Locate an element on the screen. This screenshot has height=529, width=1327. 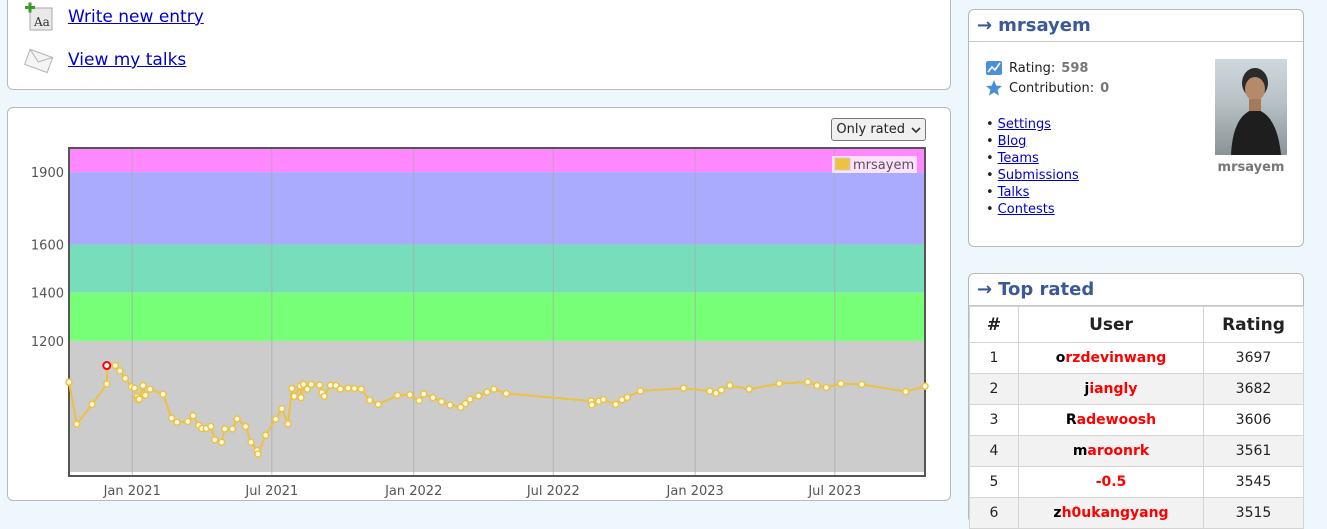
profile-header: → mrsayem is located at coordinates (1136, 26).